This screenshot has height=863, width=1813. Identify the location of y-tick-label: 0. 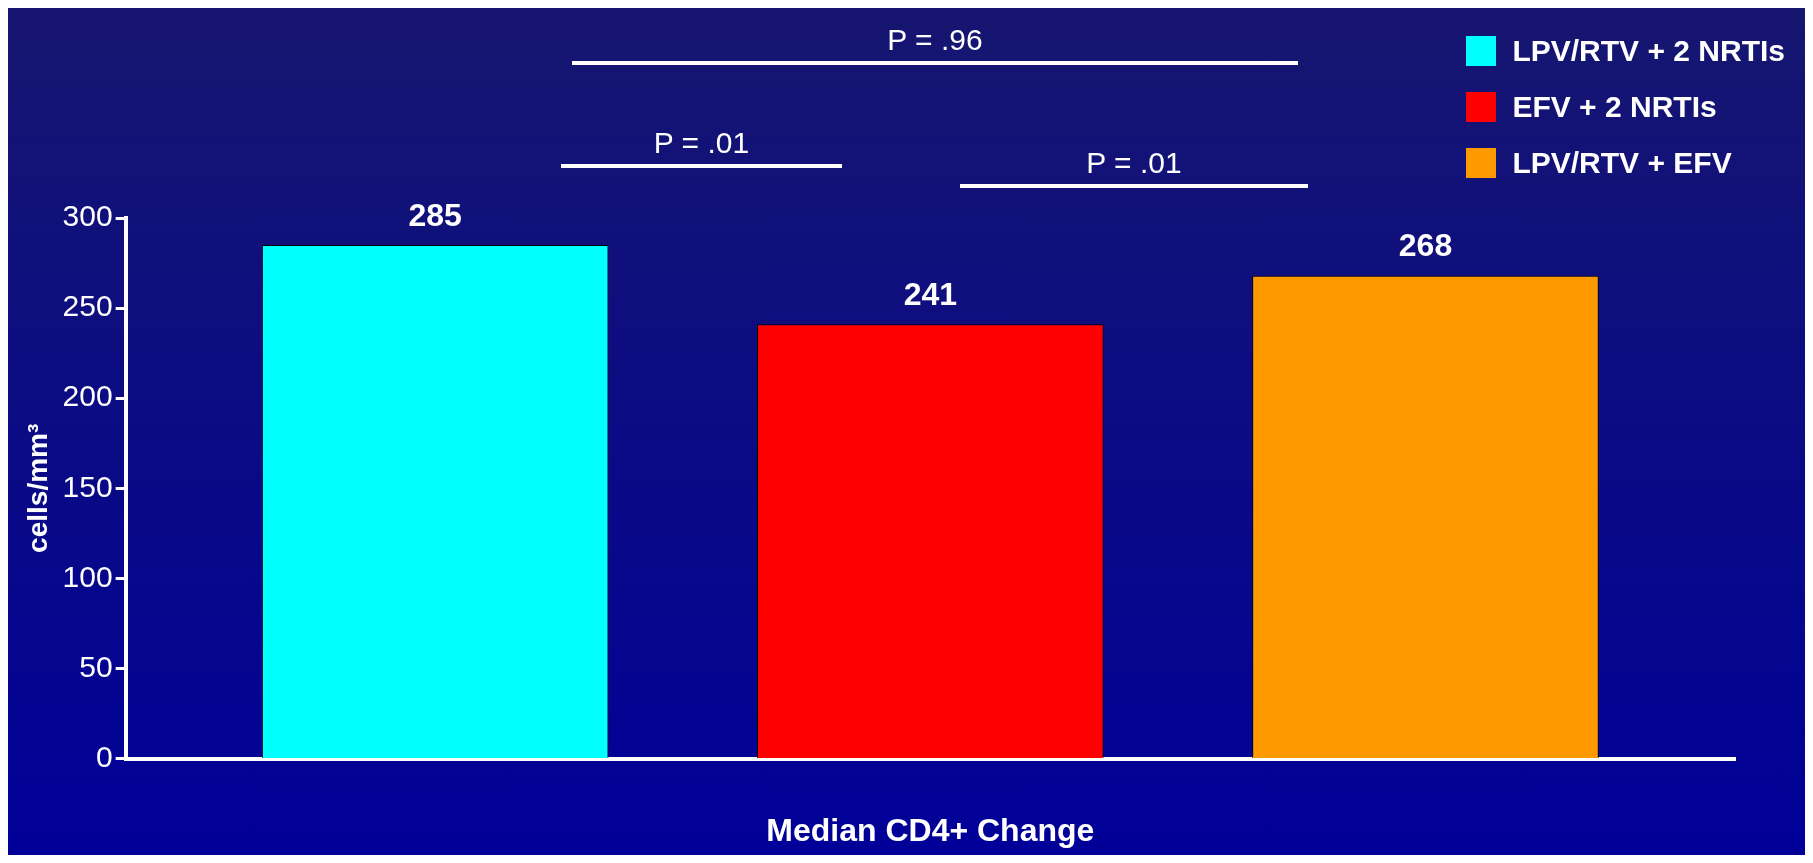
(104, 756).